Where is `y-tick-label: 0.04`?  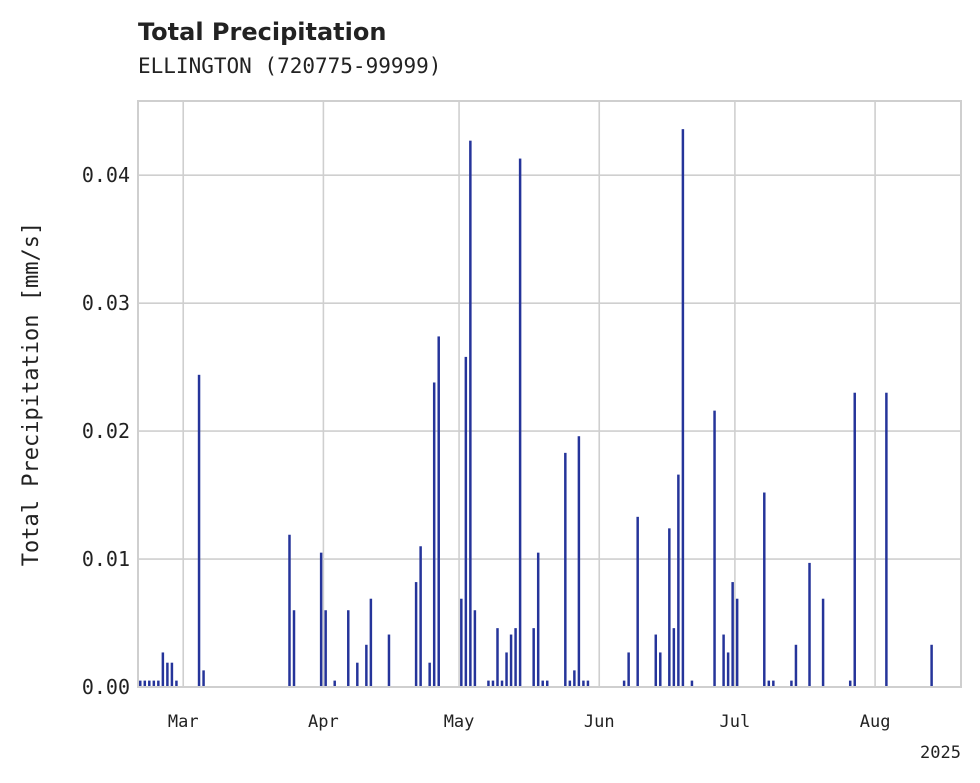
y-tick-label: 0.04 is located at coordinates (106, 175).